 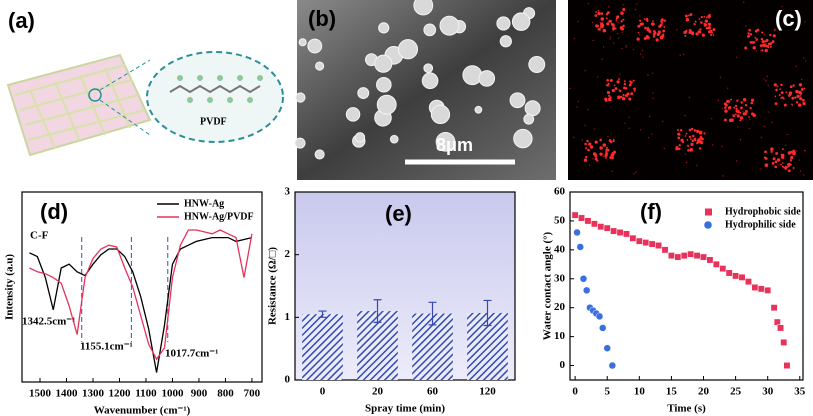 What do you see at coordinates (708, 212) in the screenshot?
I see `legend-swatch` at bounding box center [708, 212].